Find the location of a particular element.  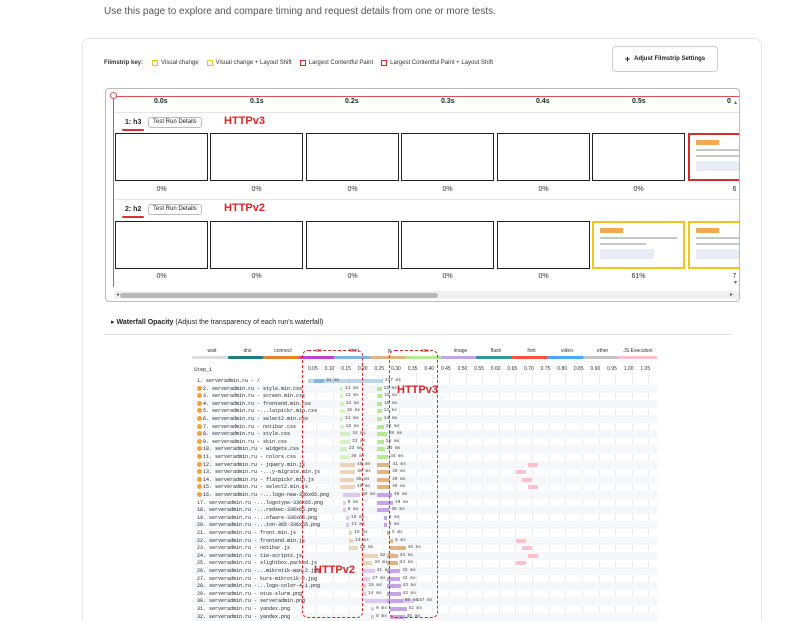

scroll-right-icon: ▸ is located at coordinates (732, 295).